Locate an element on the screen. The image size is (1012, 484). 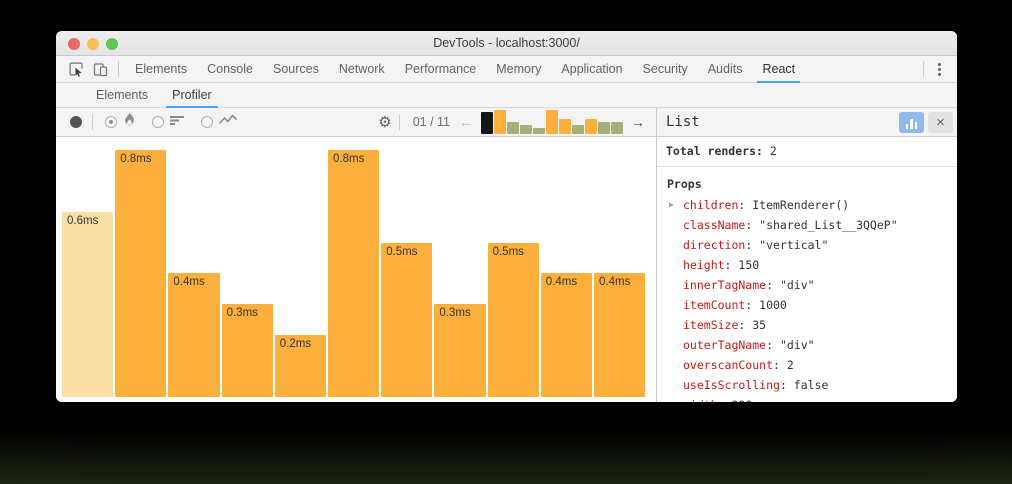
flame-icon is located at coordinates (129, 122).